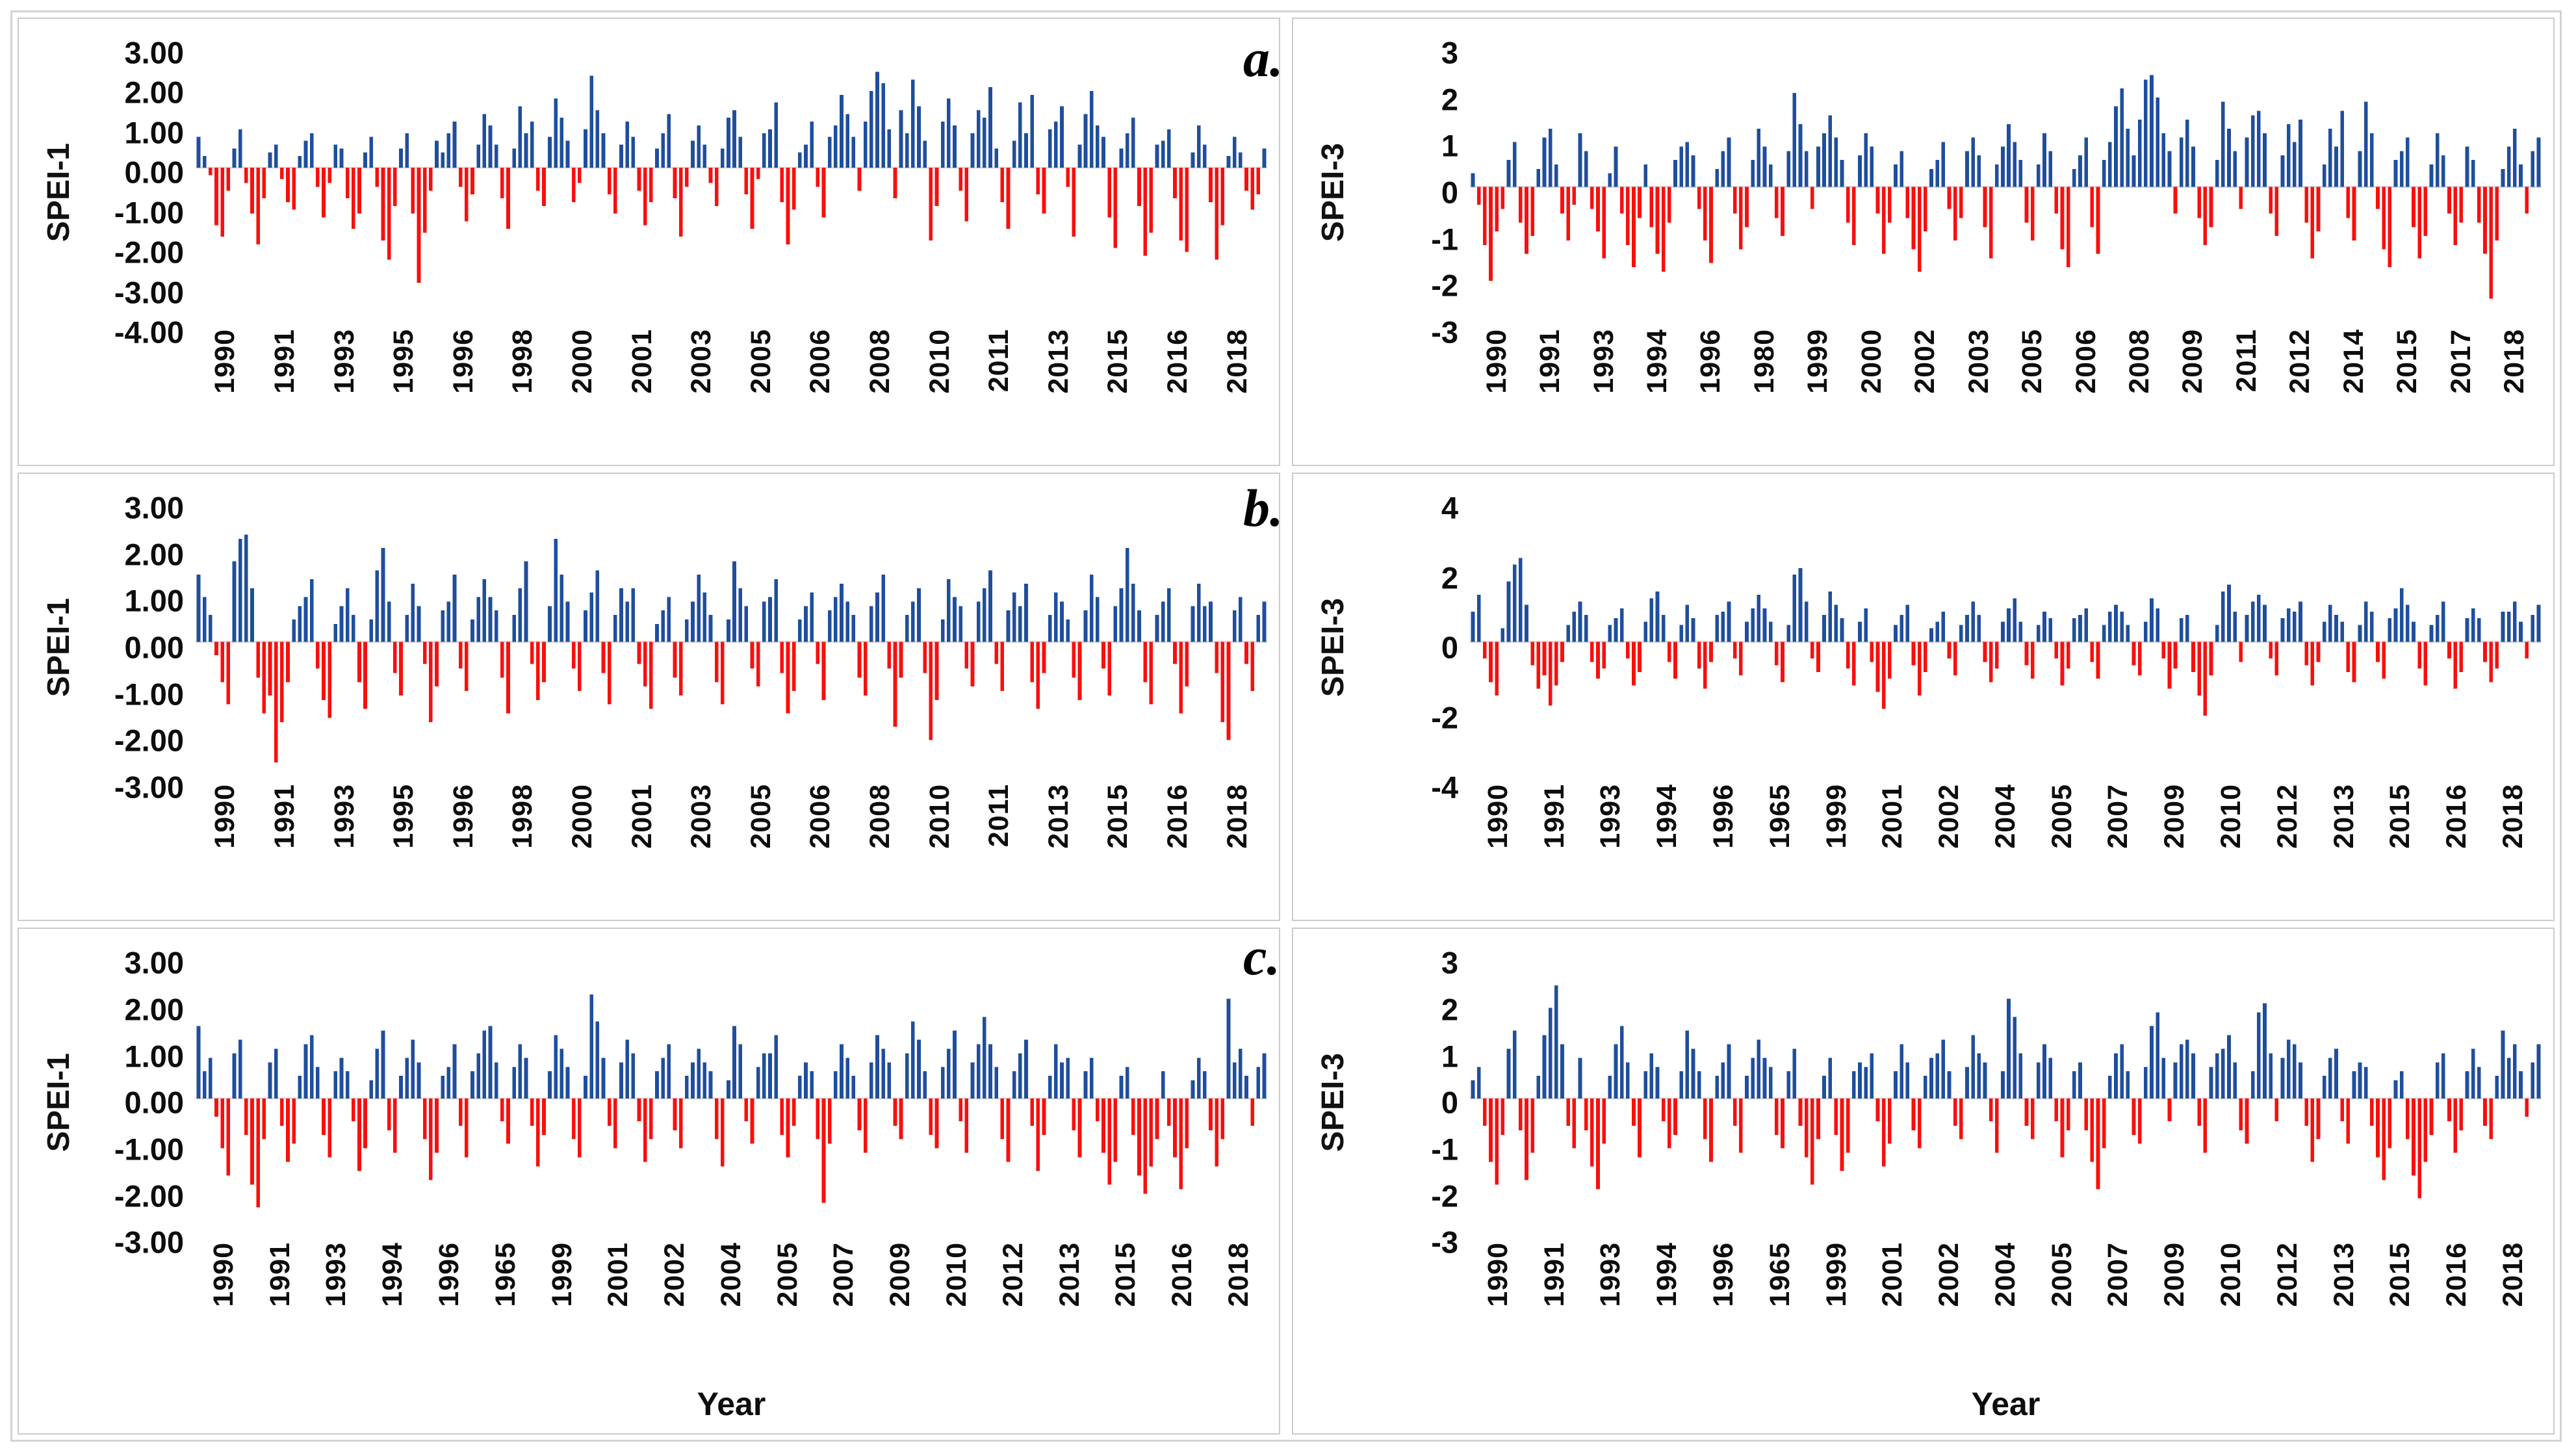 The height and width of the screenshot is (1456, 2576). Describe the element at coordinates (523, 361) in the screenshot. I see `x-tick-label: 1998` at that location.